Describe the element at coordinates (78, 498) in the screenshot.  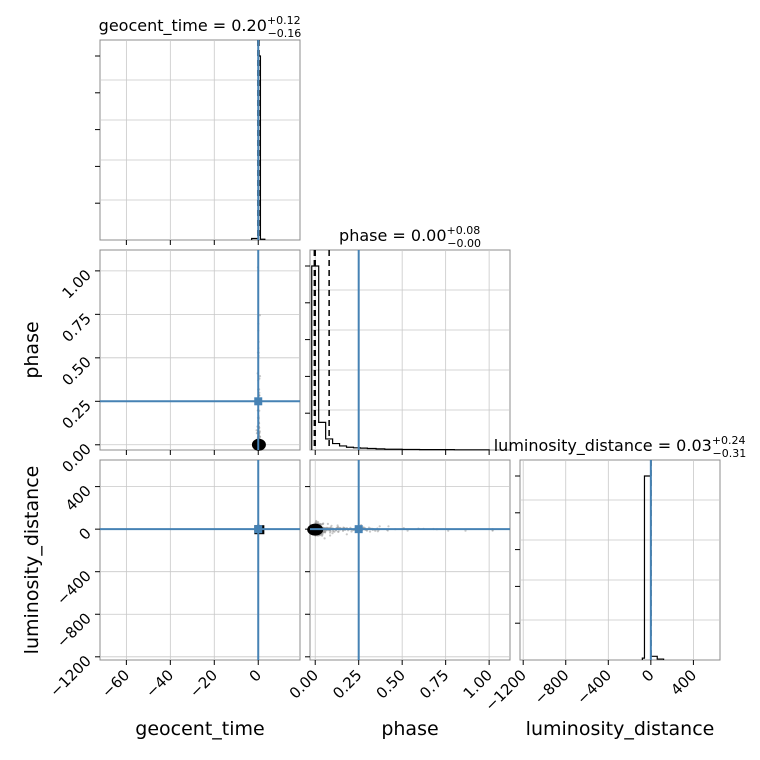
I see `y-tick-label: 400` at that location.